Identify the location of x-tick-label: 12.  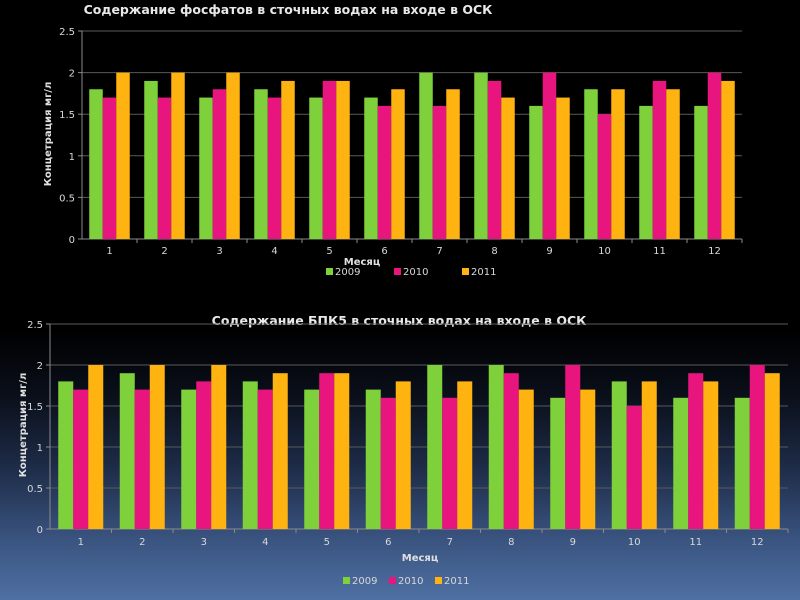
(714, 251).